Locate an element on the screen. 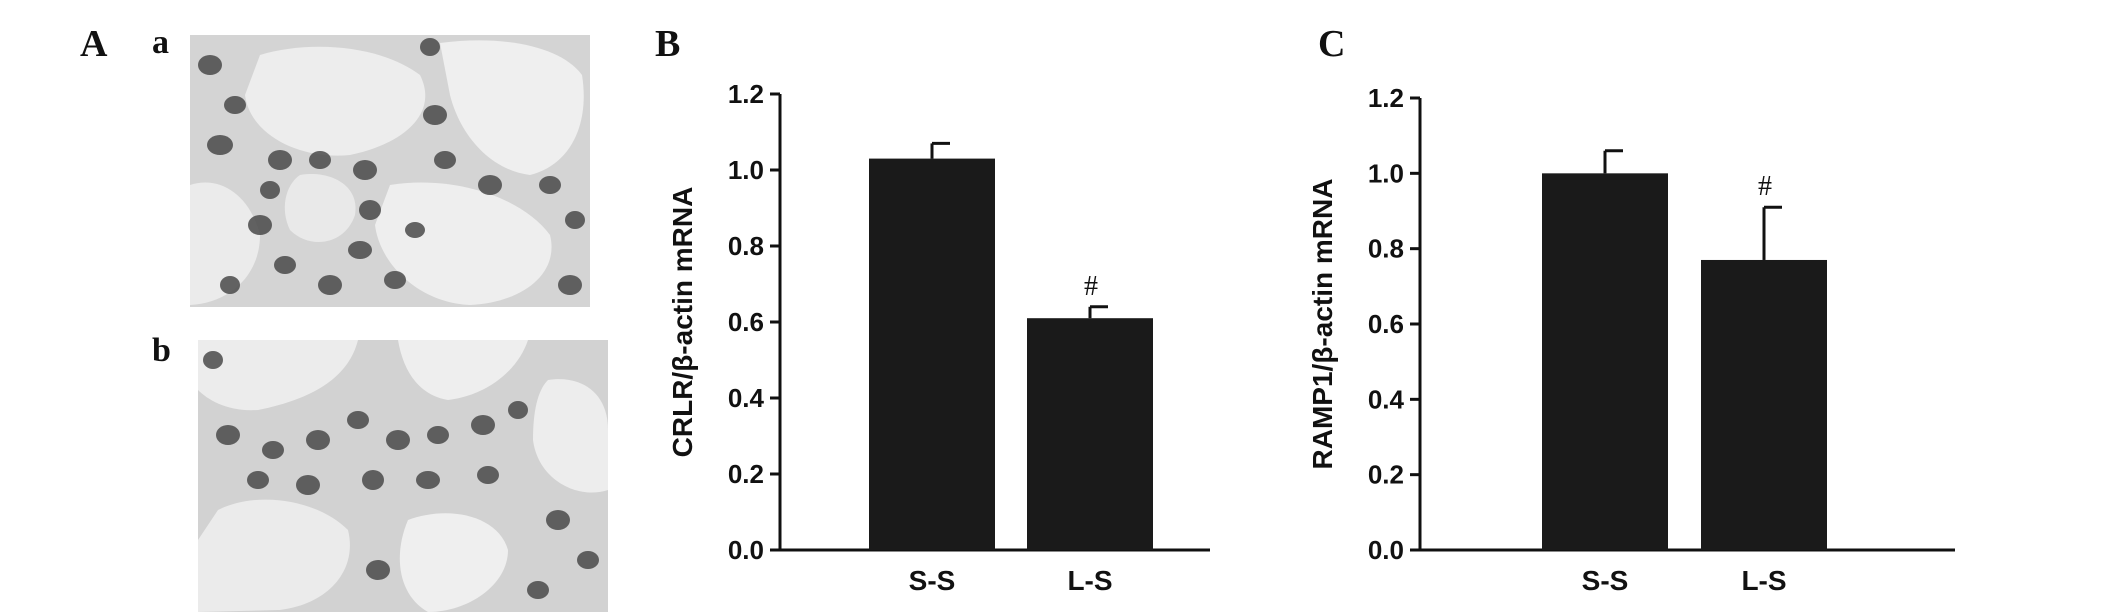  micrograph-a-image is located at coordinates (390, 171).